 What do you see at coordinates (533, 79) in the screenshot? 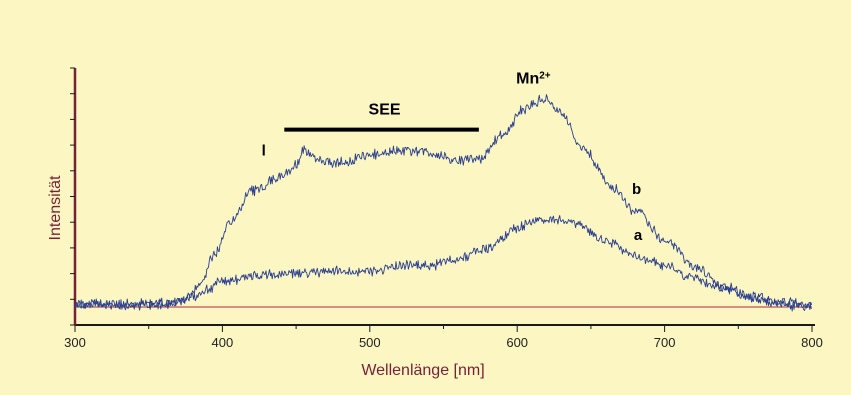
I see `annotation-mn: Mn2+` at bounding box center [533, 79].